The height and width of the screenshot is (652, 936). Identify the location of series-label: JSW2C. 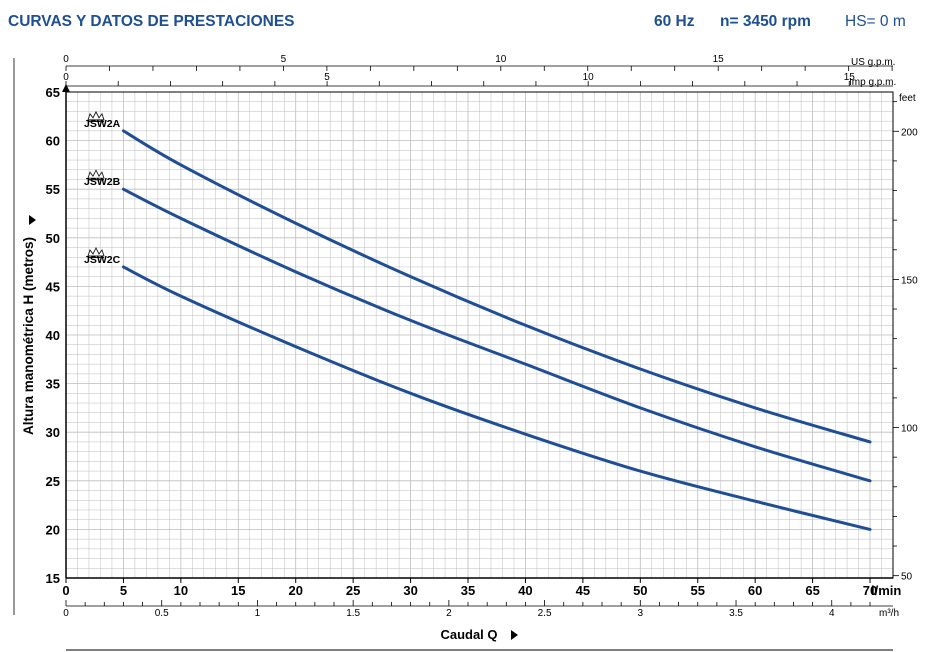
(102, 260).